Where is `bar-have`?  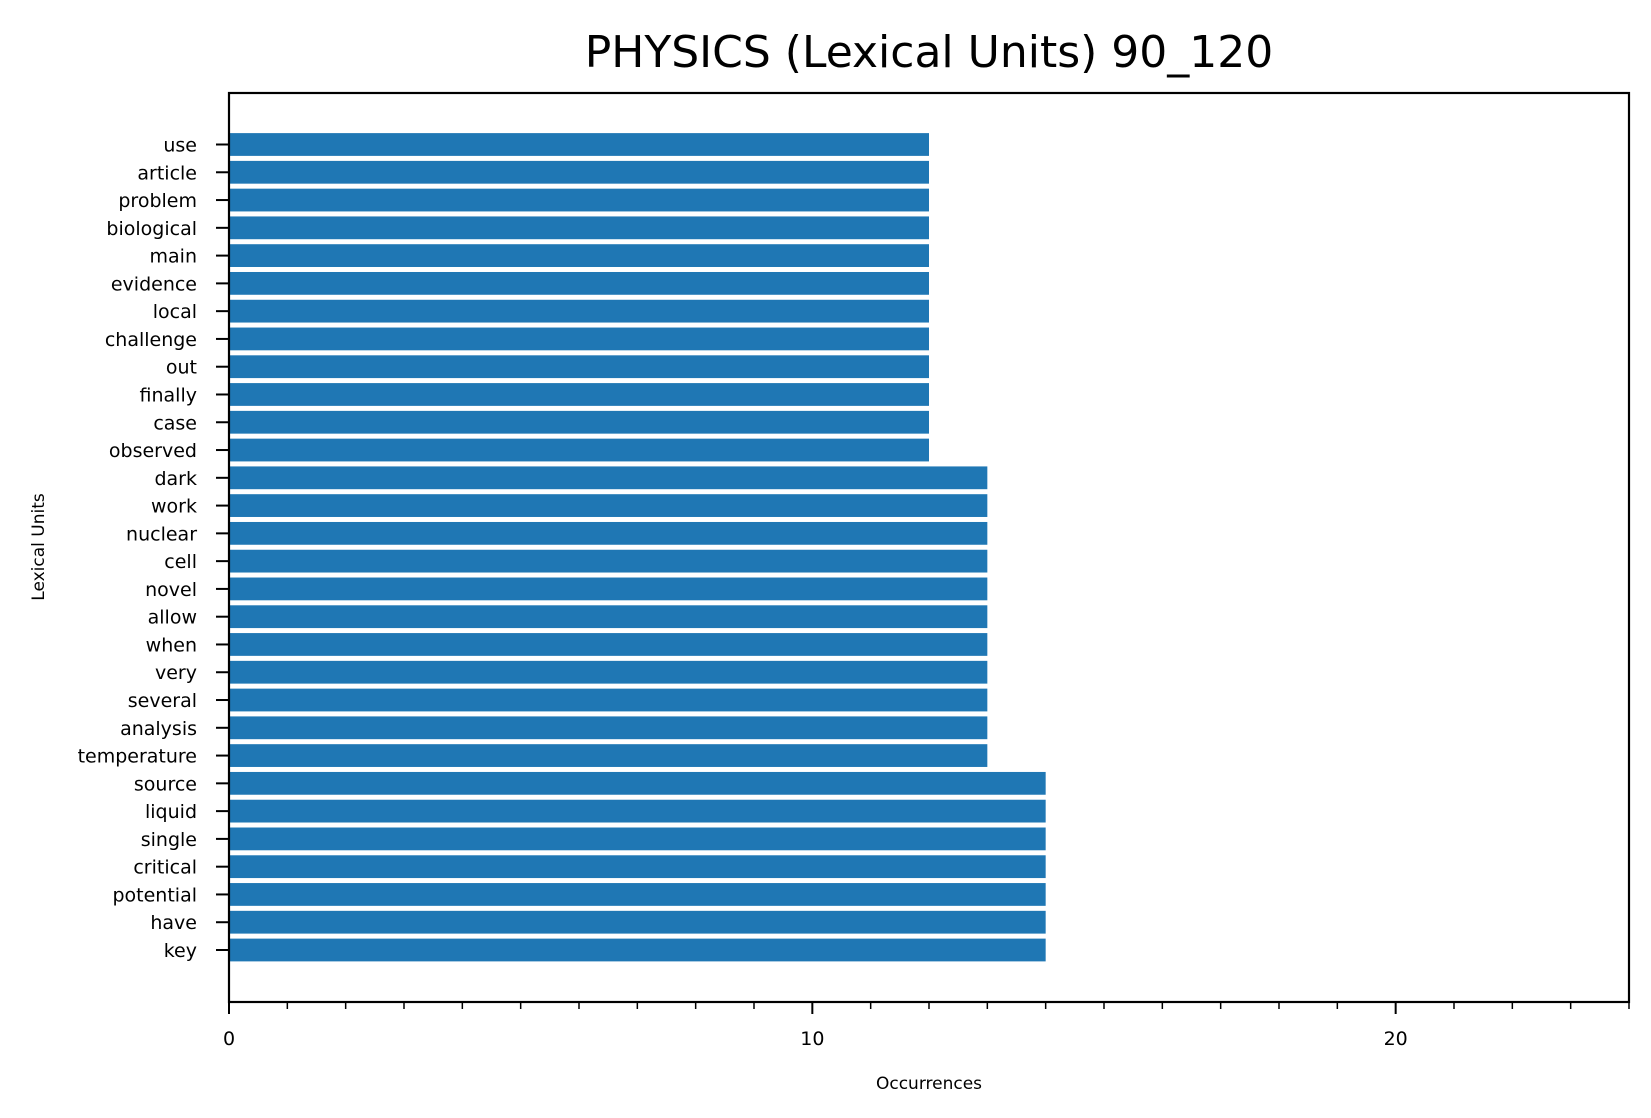
bar-have is located at coordinates (637, 922).